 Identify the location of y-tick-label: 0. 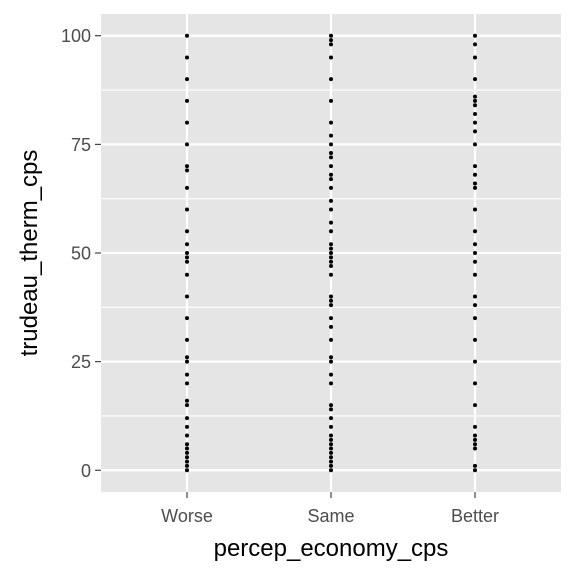
(86, 471).